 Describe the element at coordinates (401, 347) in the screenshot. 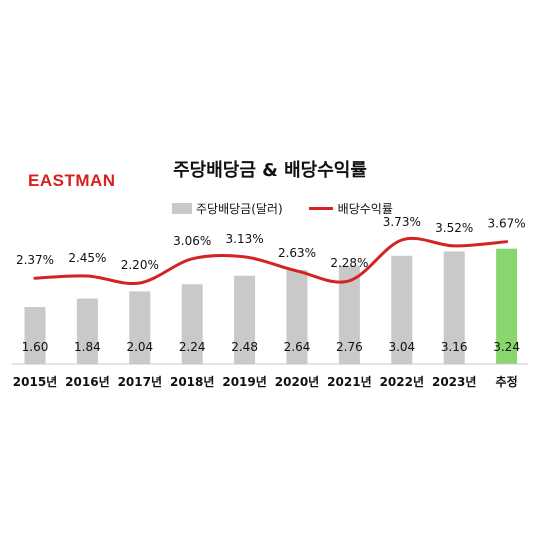

I see `bar-value-label: 3.04` at that location.